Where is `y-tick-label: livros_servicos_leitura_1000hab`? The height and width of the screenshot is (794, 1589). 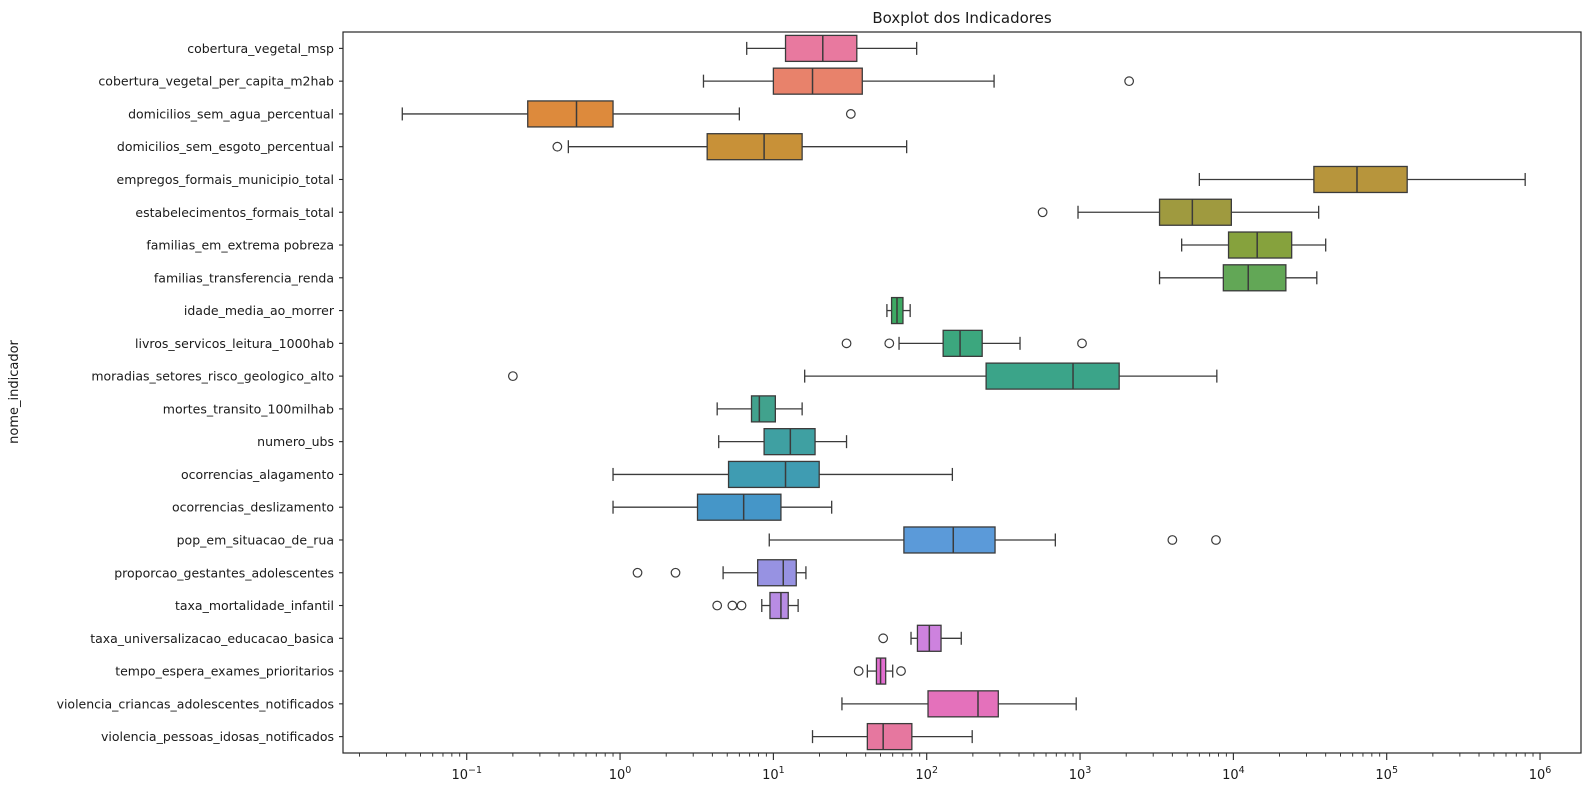
y-tick-label: livros_servicos_leitura_1000hab is located at coordinates (234, 343).